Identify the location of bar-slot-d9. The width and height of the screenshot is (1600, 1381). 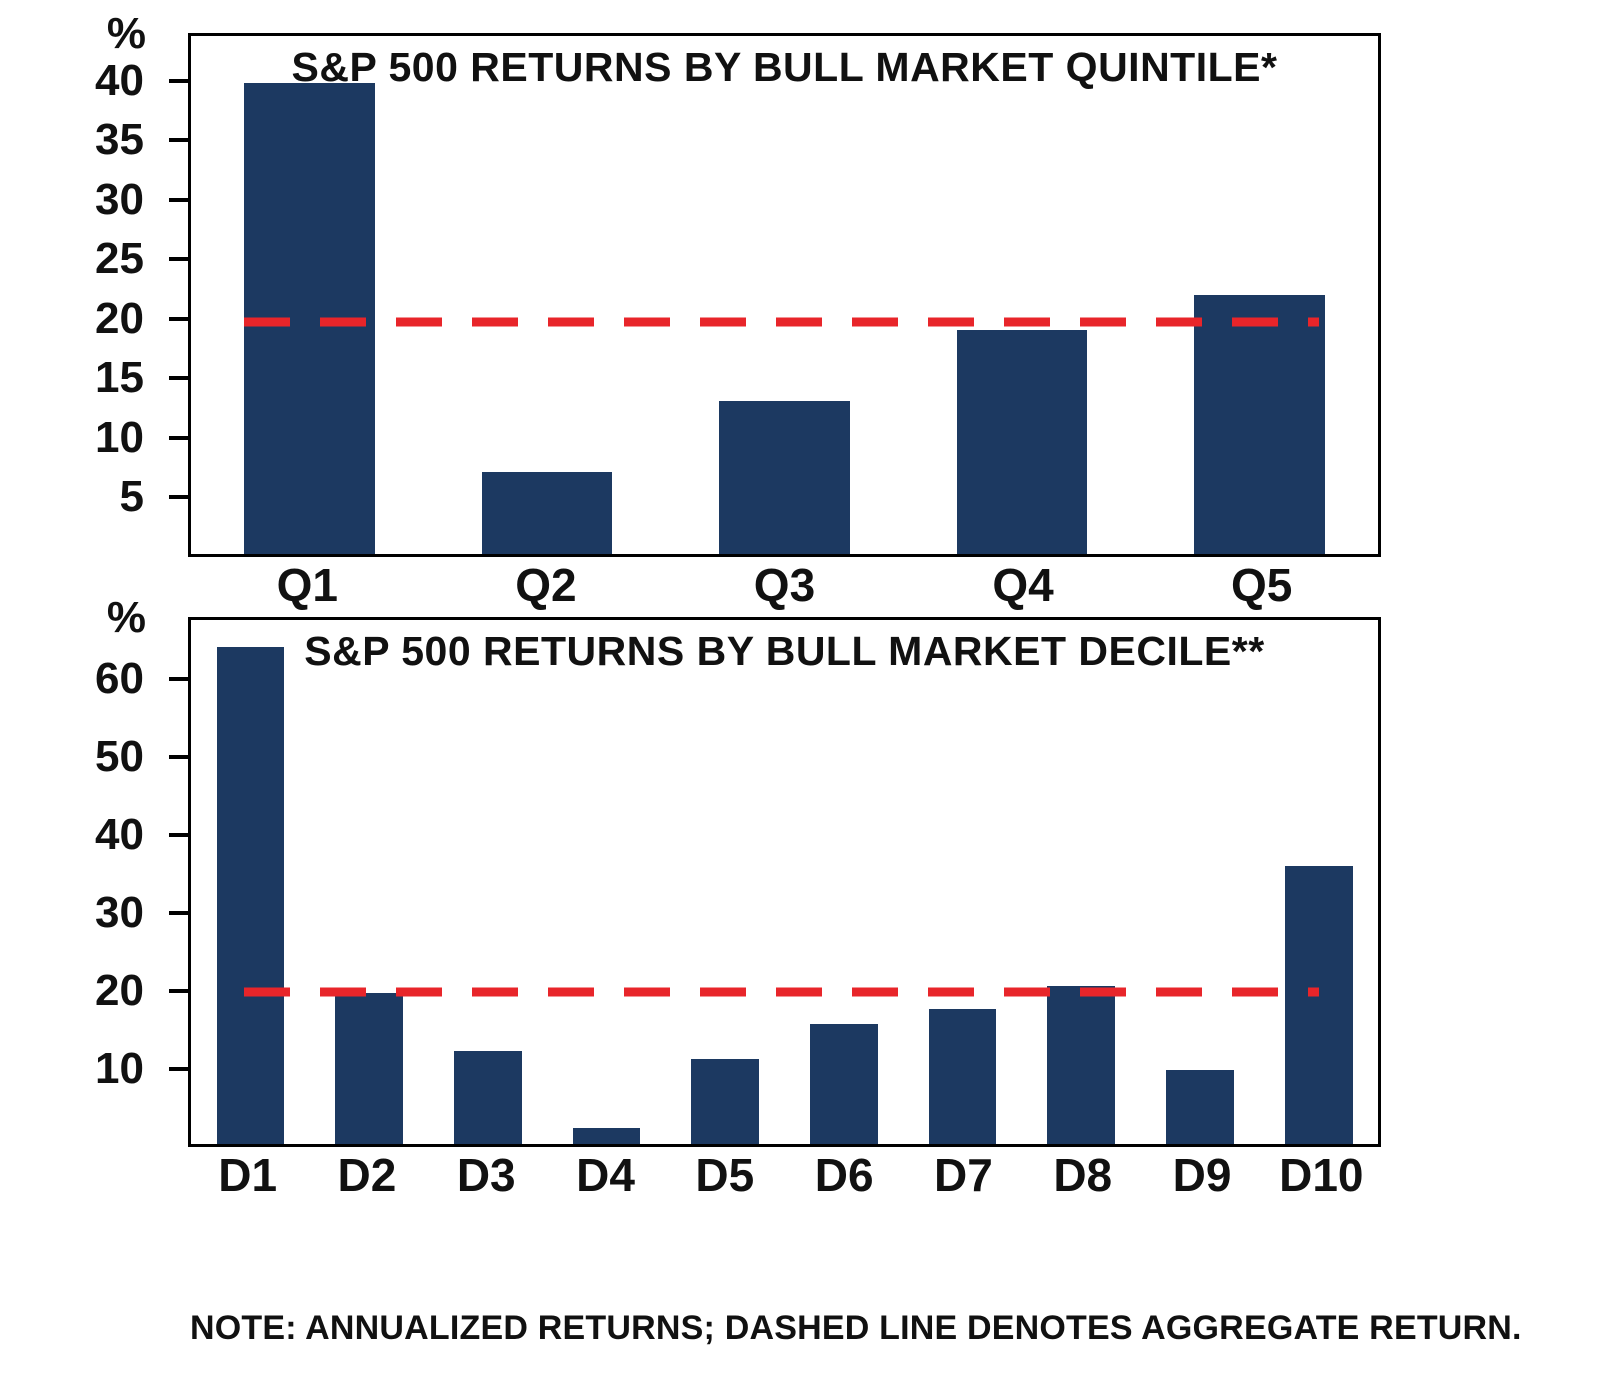
(1200, 882).